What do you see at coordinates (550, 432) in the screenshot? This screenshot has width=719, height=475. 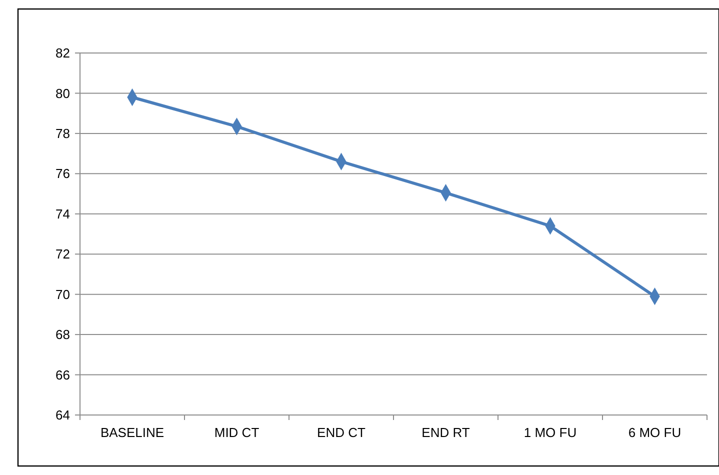 I see `x-tick-label: 1 MO FU` at bounding box center [550, 432].